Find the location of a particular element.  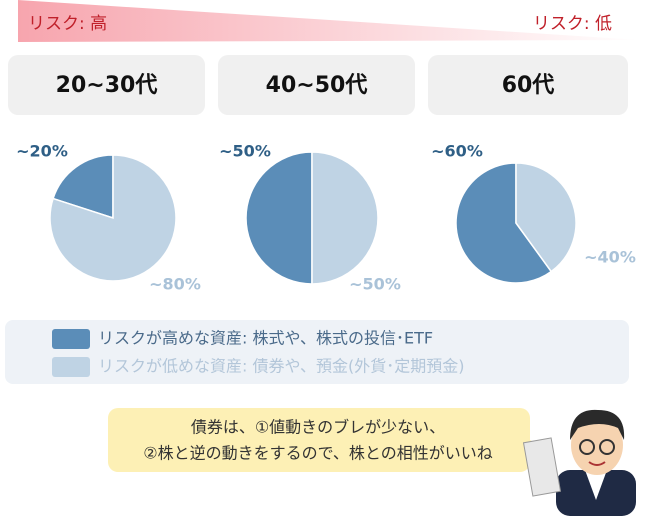

legend-label: リスクが低めな資産: 債券や、預金(外貨･定期預金) is located at coordinates (281, 366).